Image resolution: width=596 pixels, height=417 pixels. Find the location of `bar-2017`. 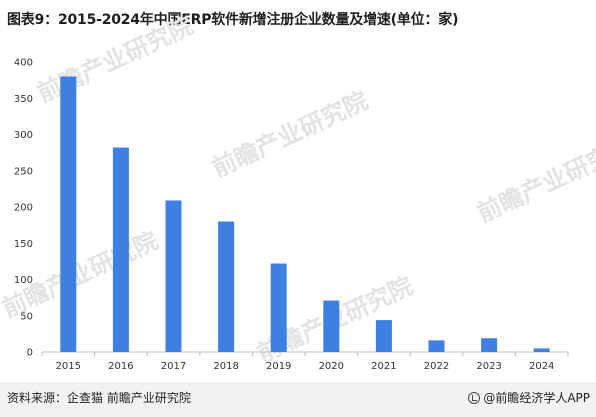

bar-2017 is located at coordinates (173, 276).